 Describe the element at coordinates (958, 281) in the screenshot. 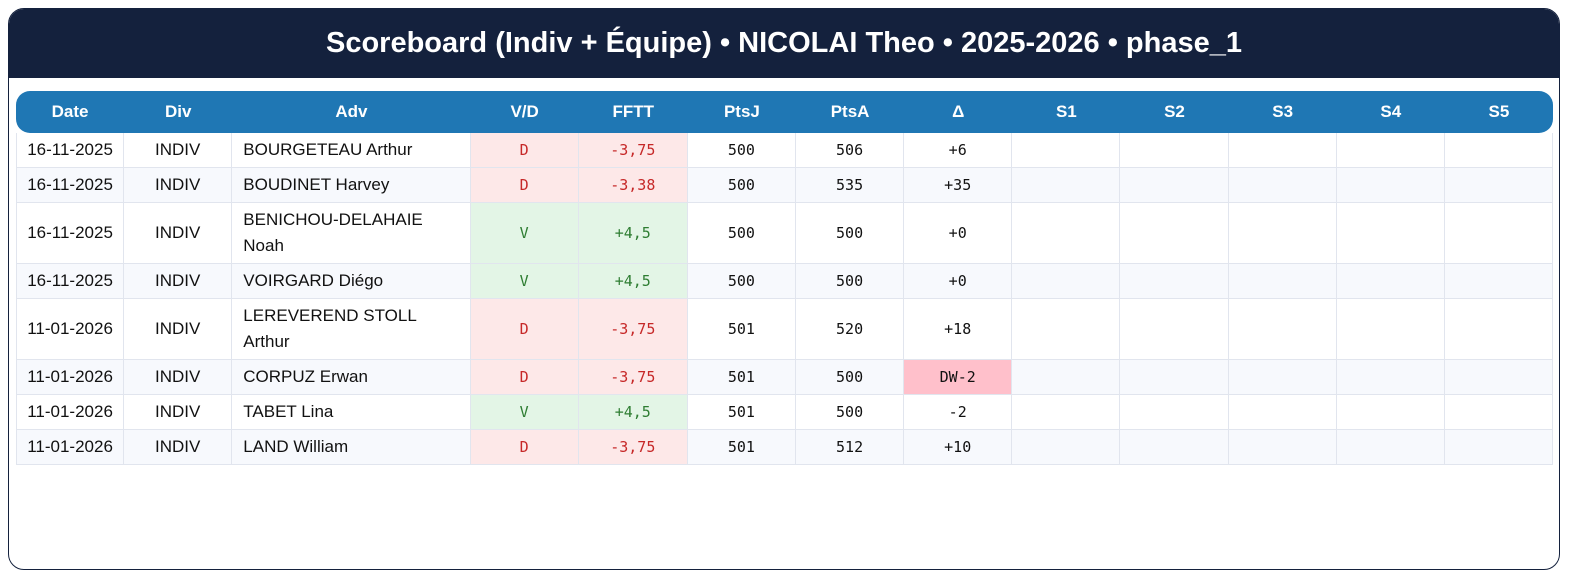

I see `cell: +0` at that location.